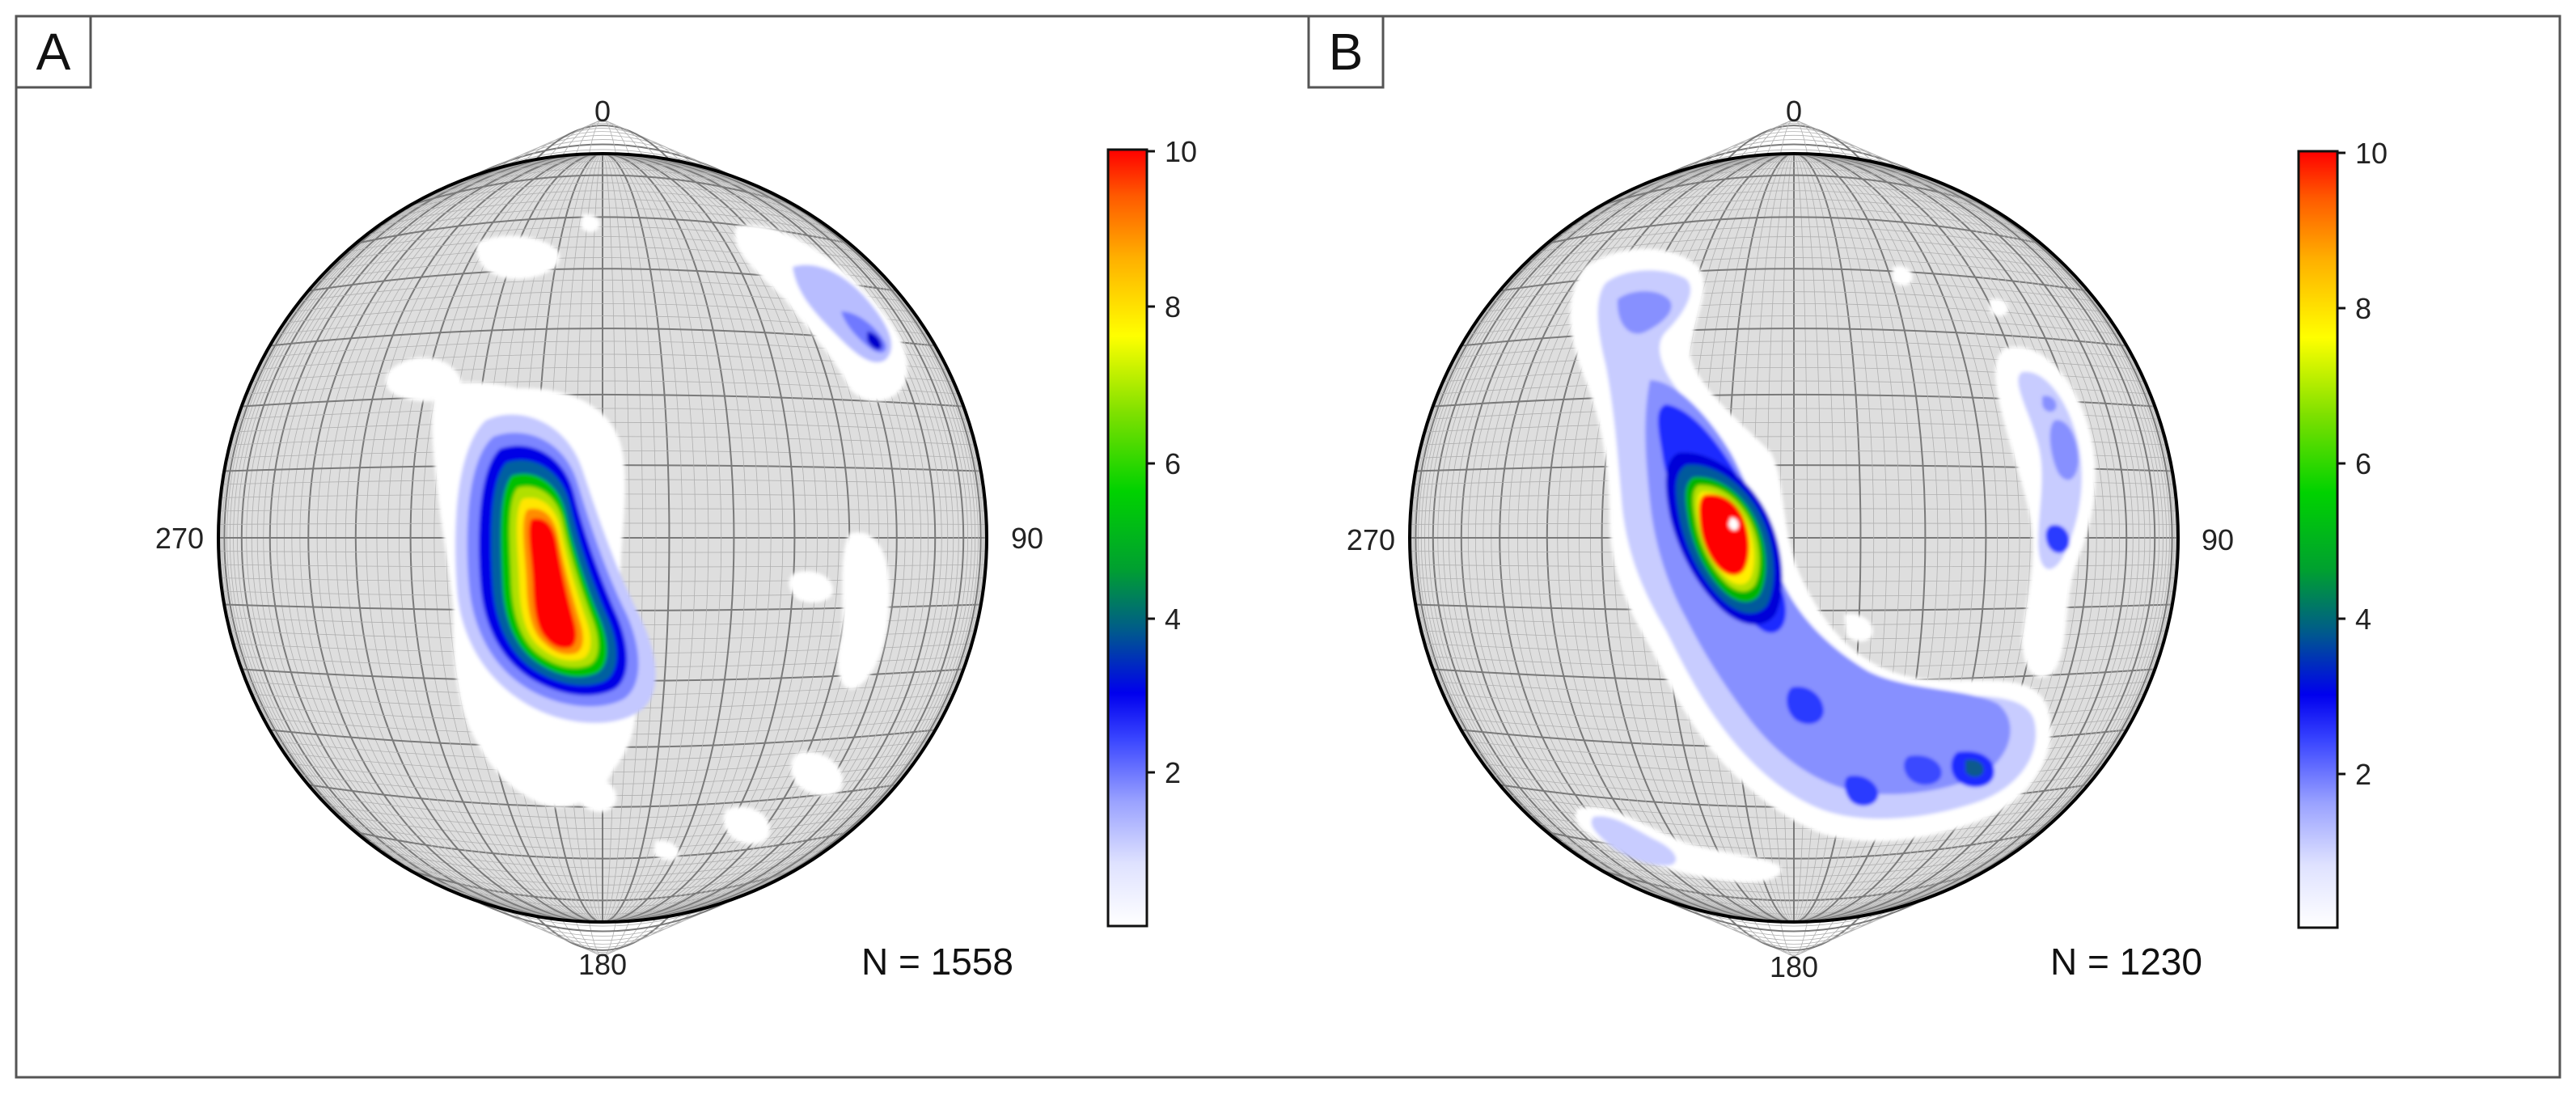 The height and width of the screenshot is (1108, 2576). What do you see at coordinates (1794, 966) in the screenshot?
I see `panel-b-label-south: 180` at bounding box center [1794, 966].